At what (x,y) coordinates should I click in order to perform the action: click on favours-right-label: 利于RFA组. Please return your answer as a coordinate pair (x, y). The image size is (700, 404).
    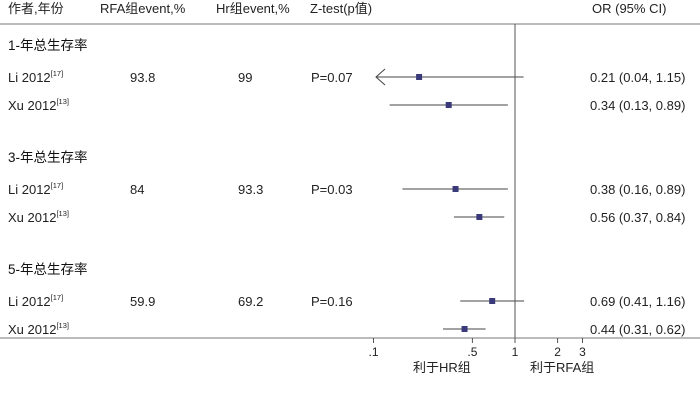
    Looking at the image, I should click on (562, 367).